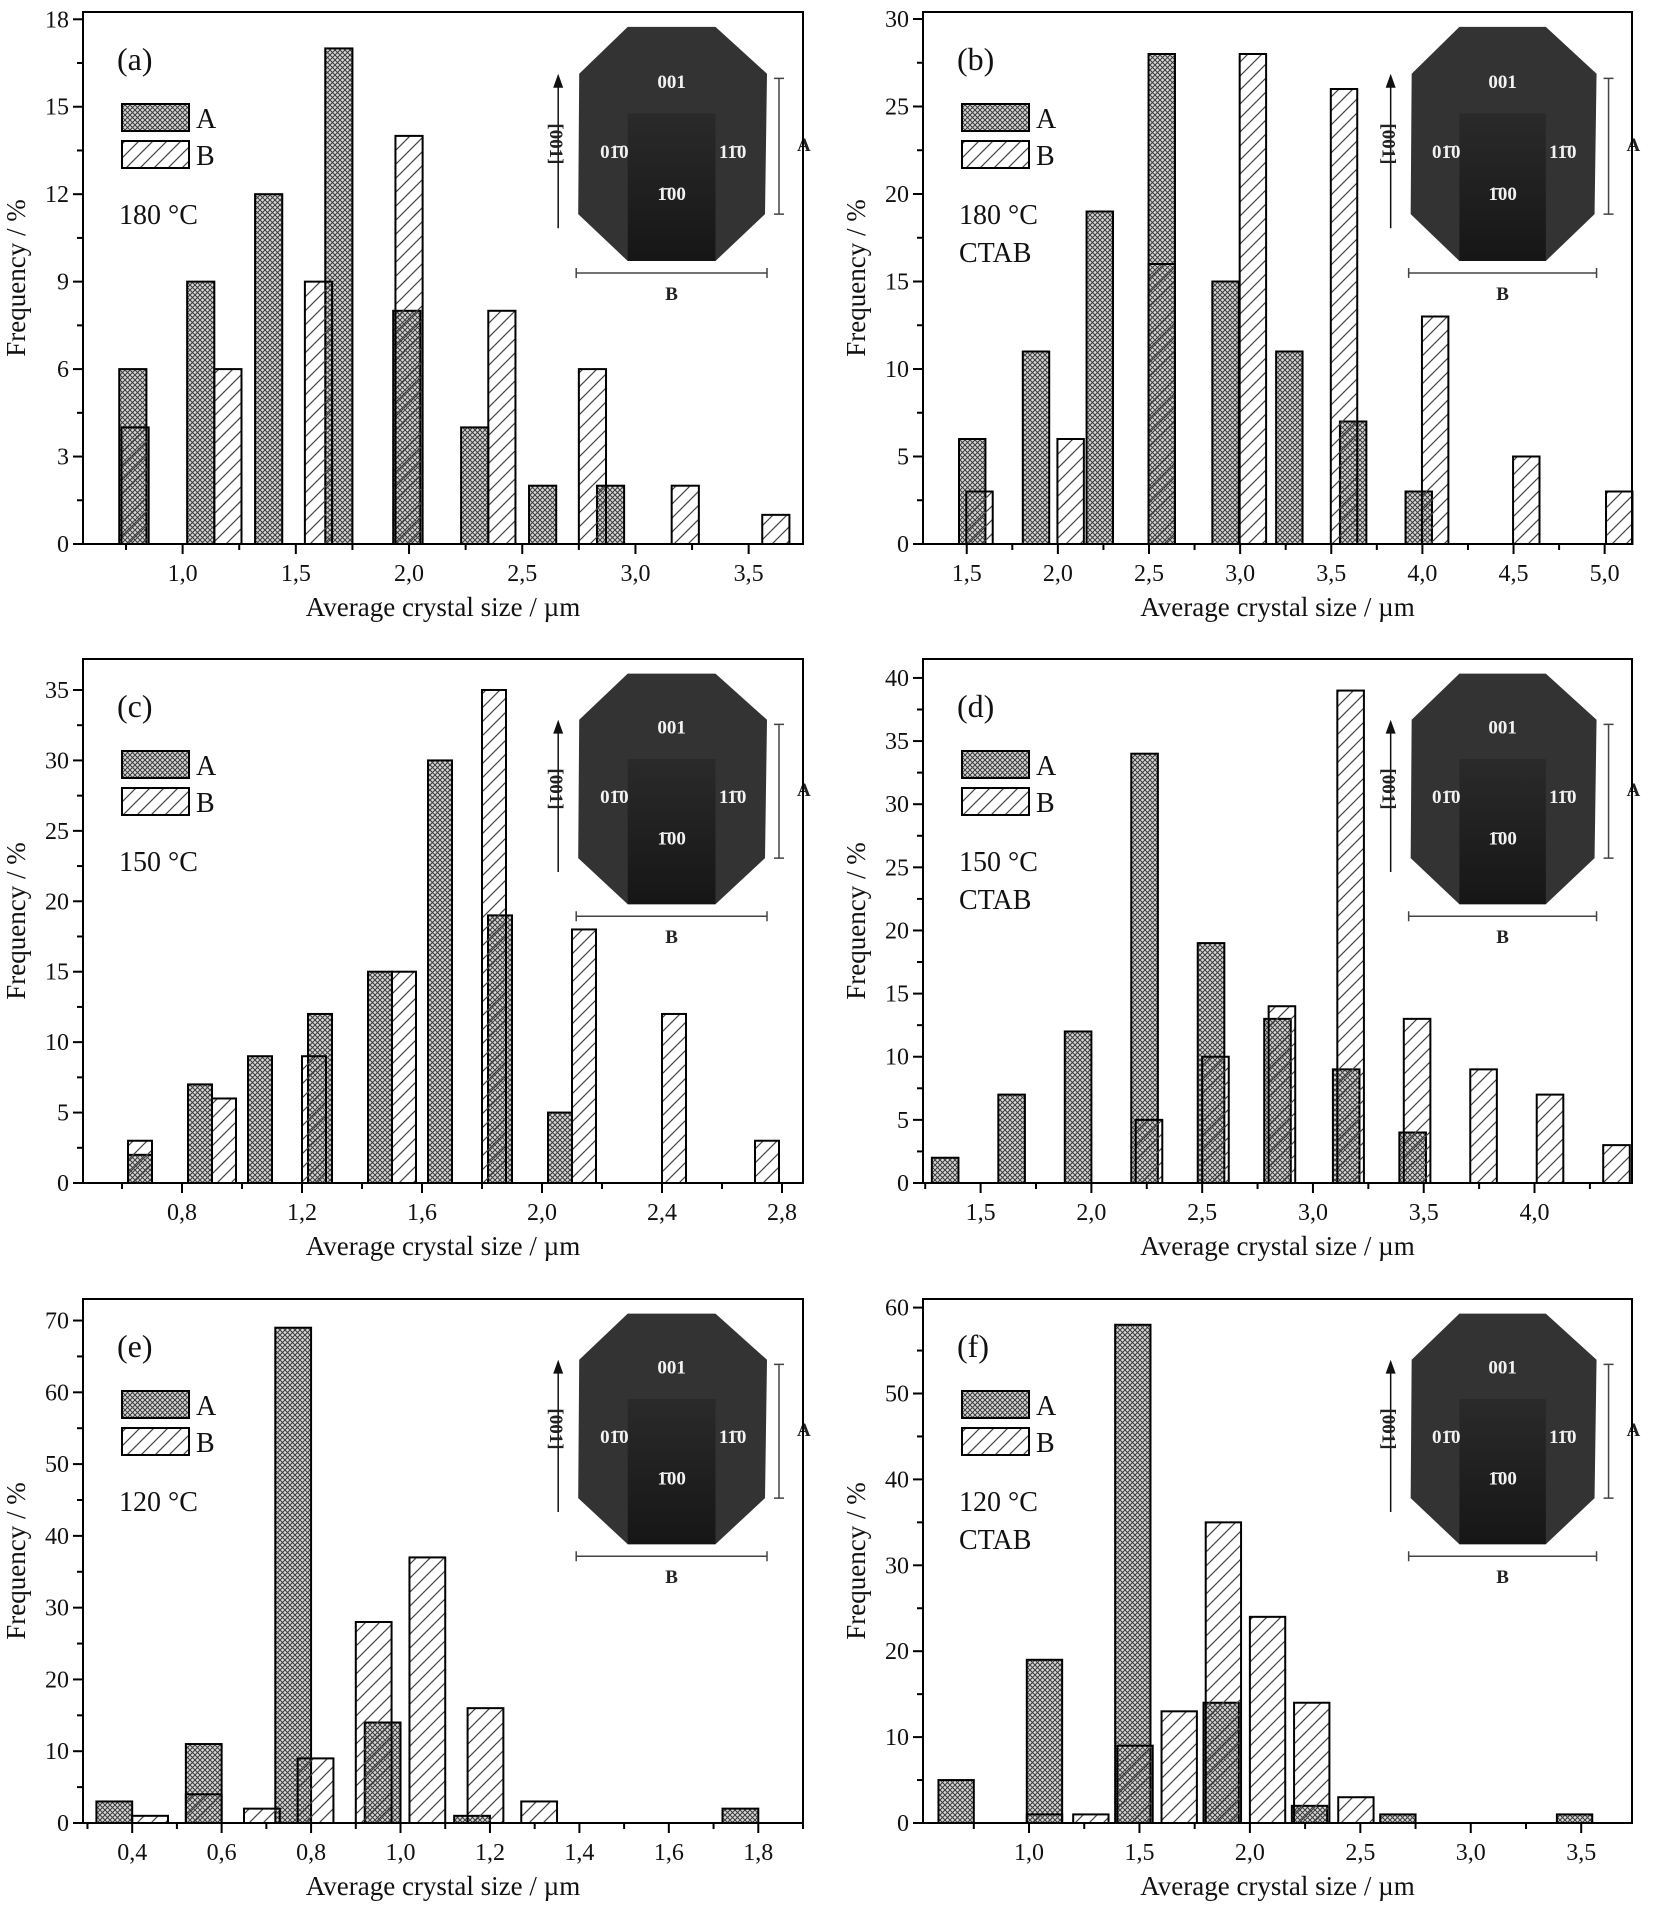 This screenshot has height=1913, width=1654. I want to click on x-tick-label: 0,4, so click(132, 1853).